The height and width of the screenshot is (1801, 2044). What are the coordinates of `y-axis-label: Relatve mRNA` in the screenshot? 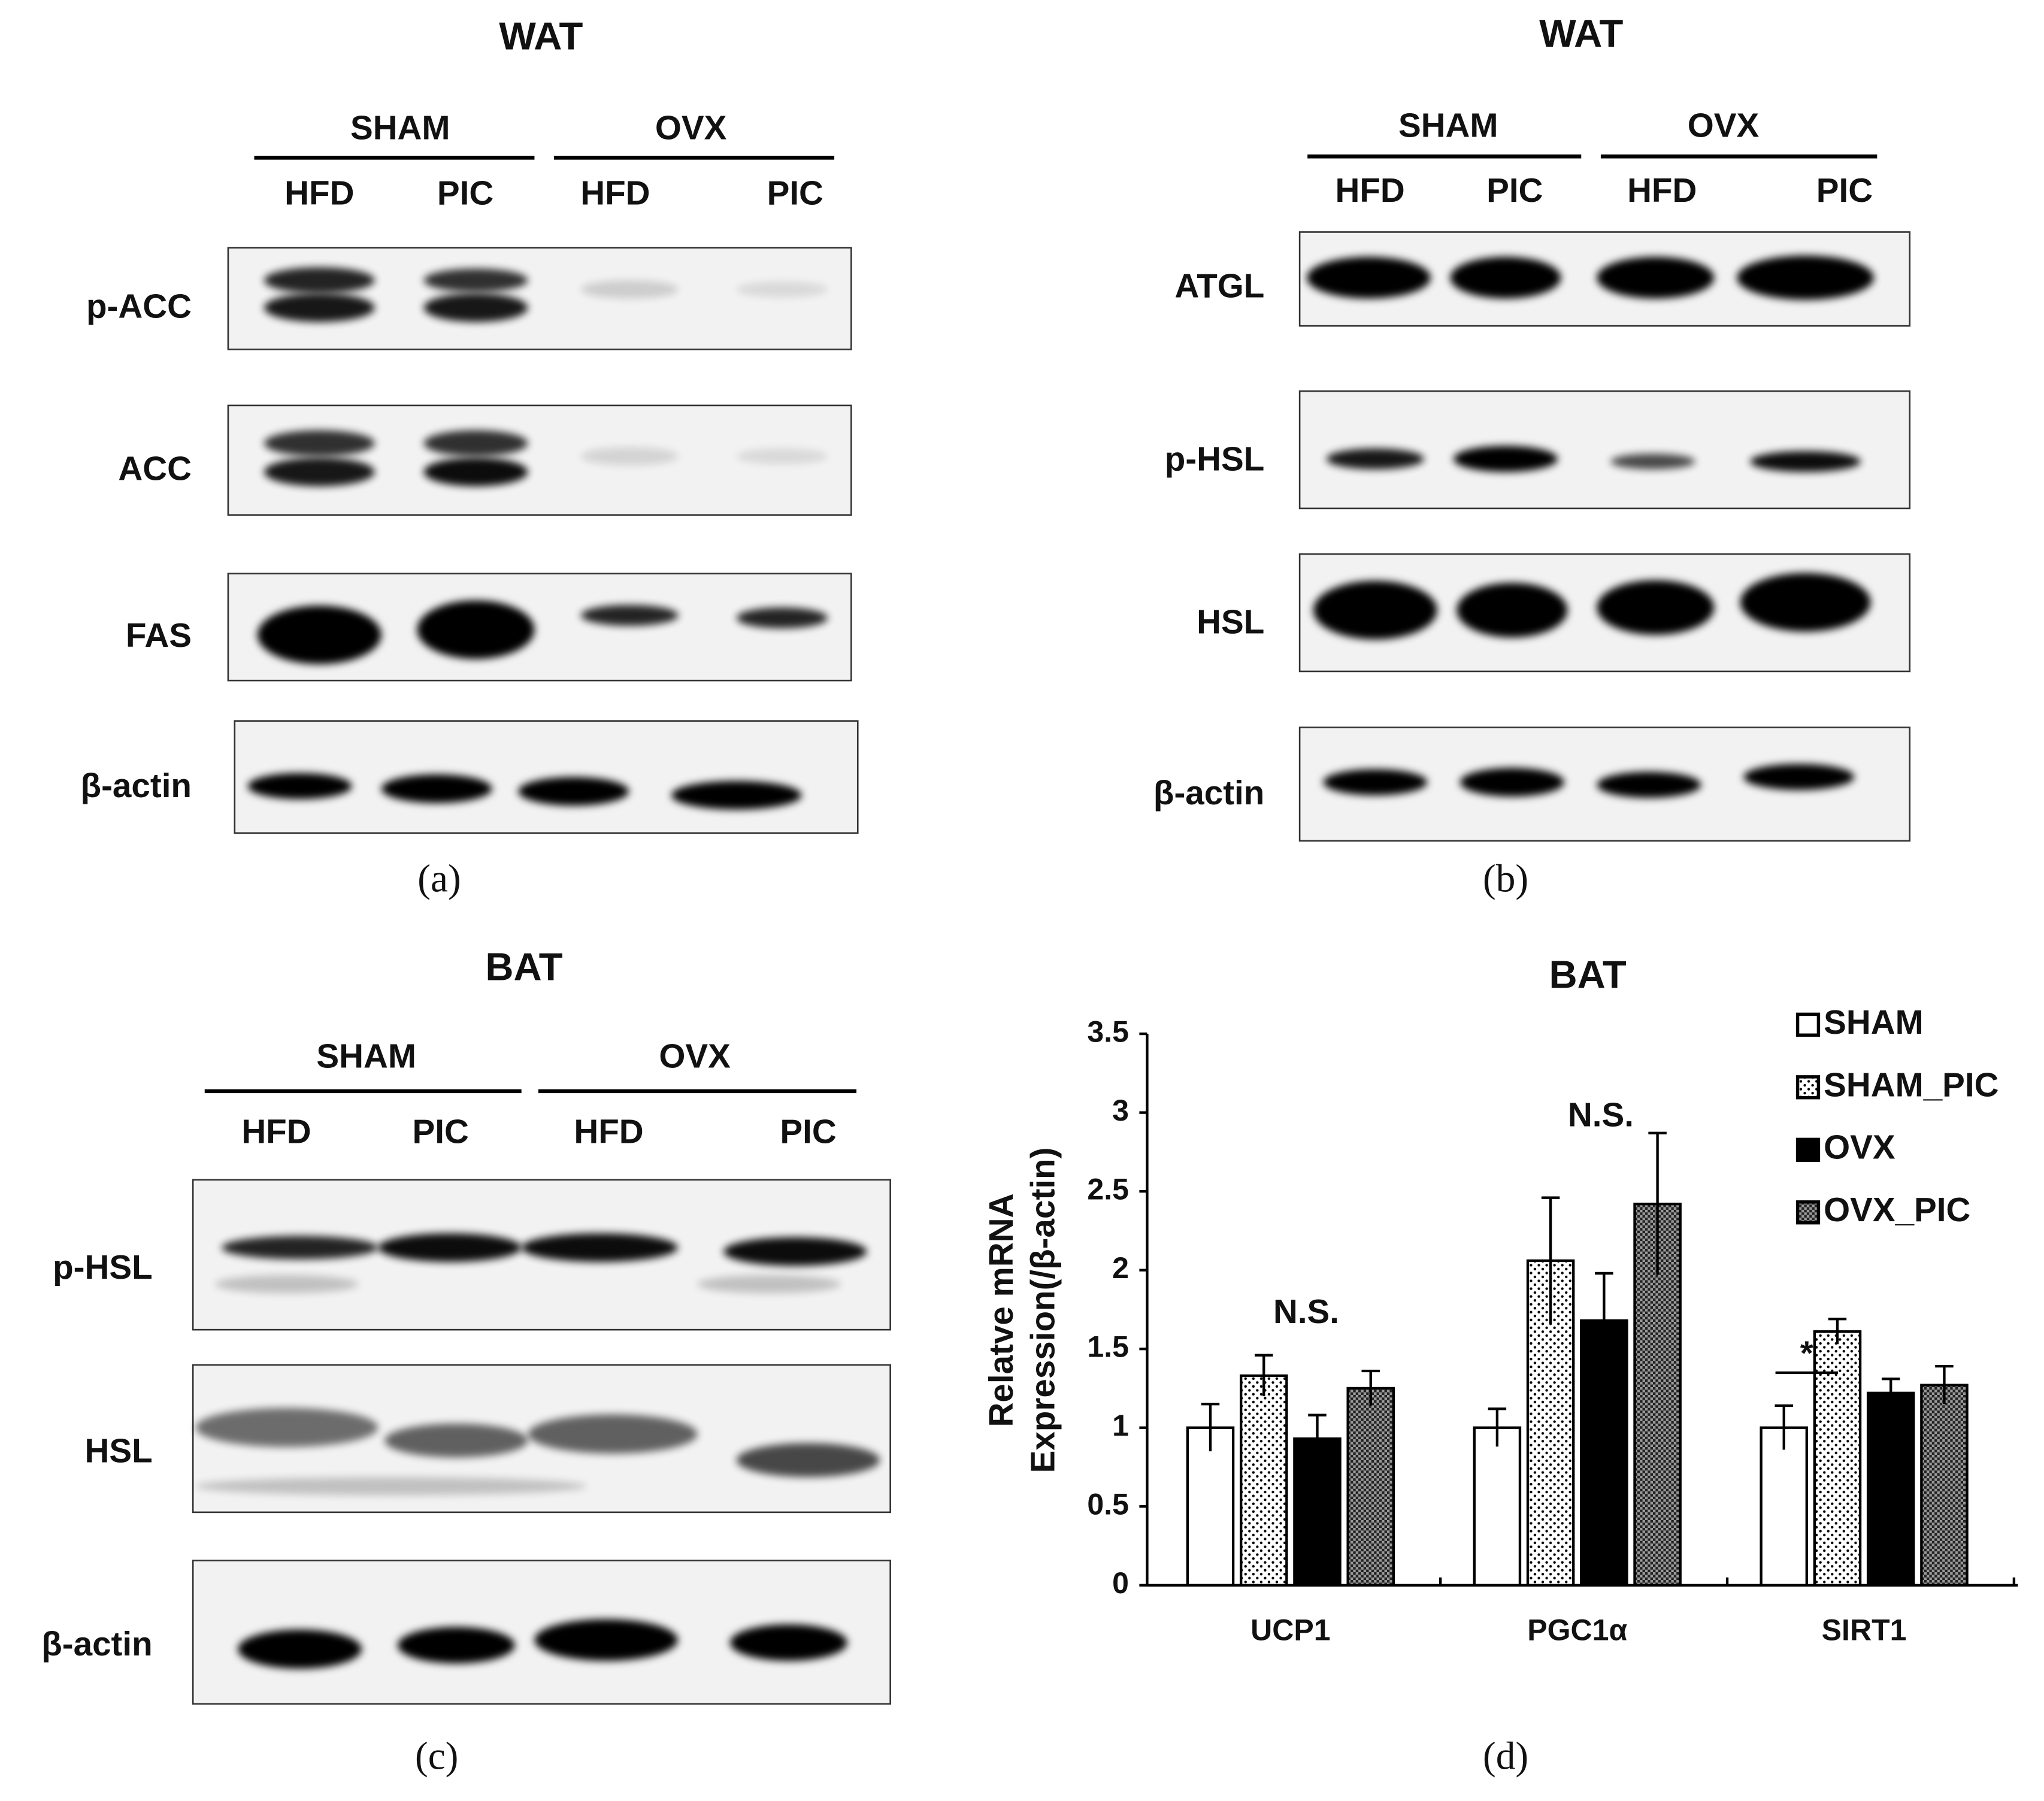 It's located at (1001, 1310).